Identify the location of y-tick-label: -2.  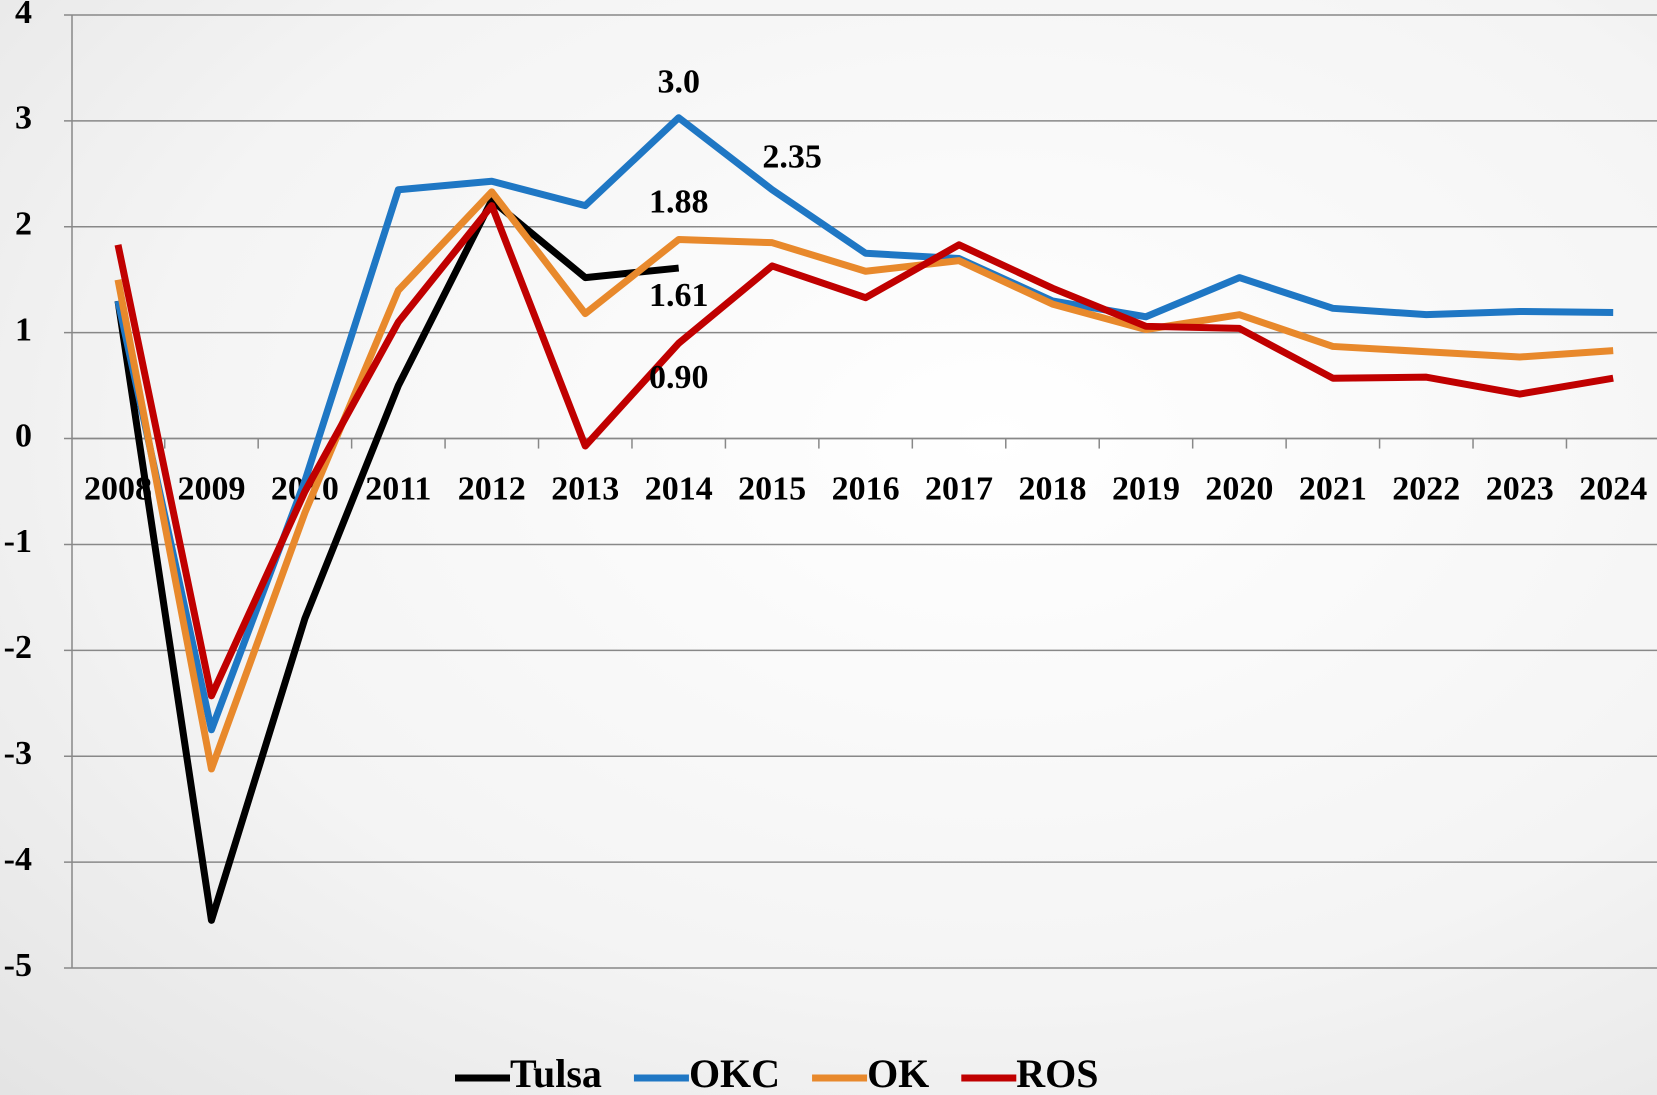
(18, 647).